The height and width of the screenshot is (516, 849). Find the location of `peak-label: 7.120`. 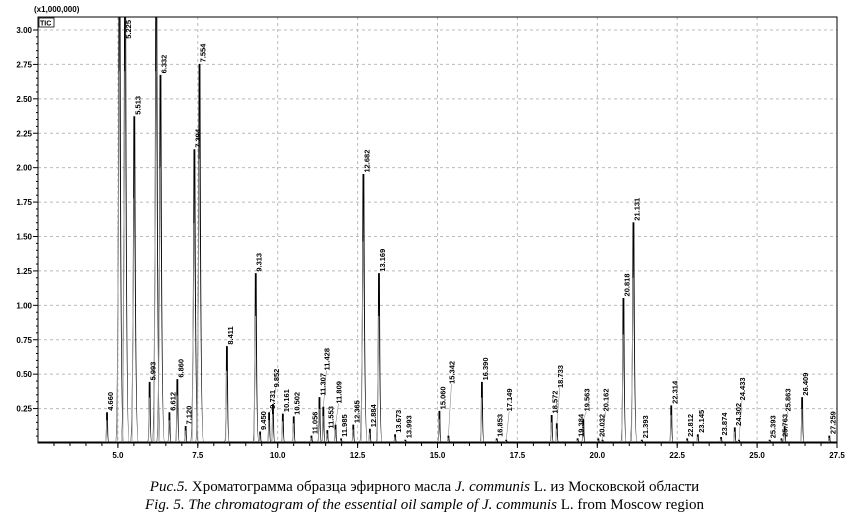

peak-label: 7.120 is located at coordinates (189, 415).